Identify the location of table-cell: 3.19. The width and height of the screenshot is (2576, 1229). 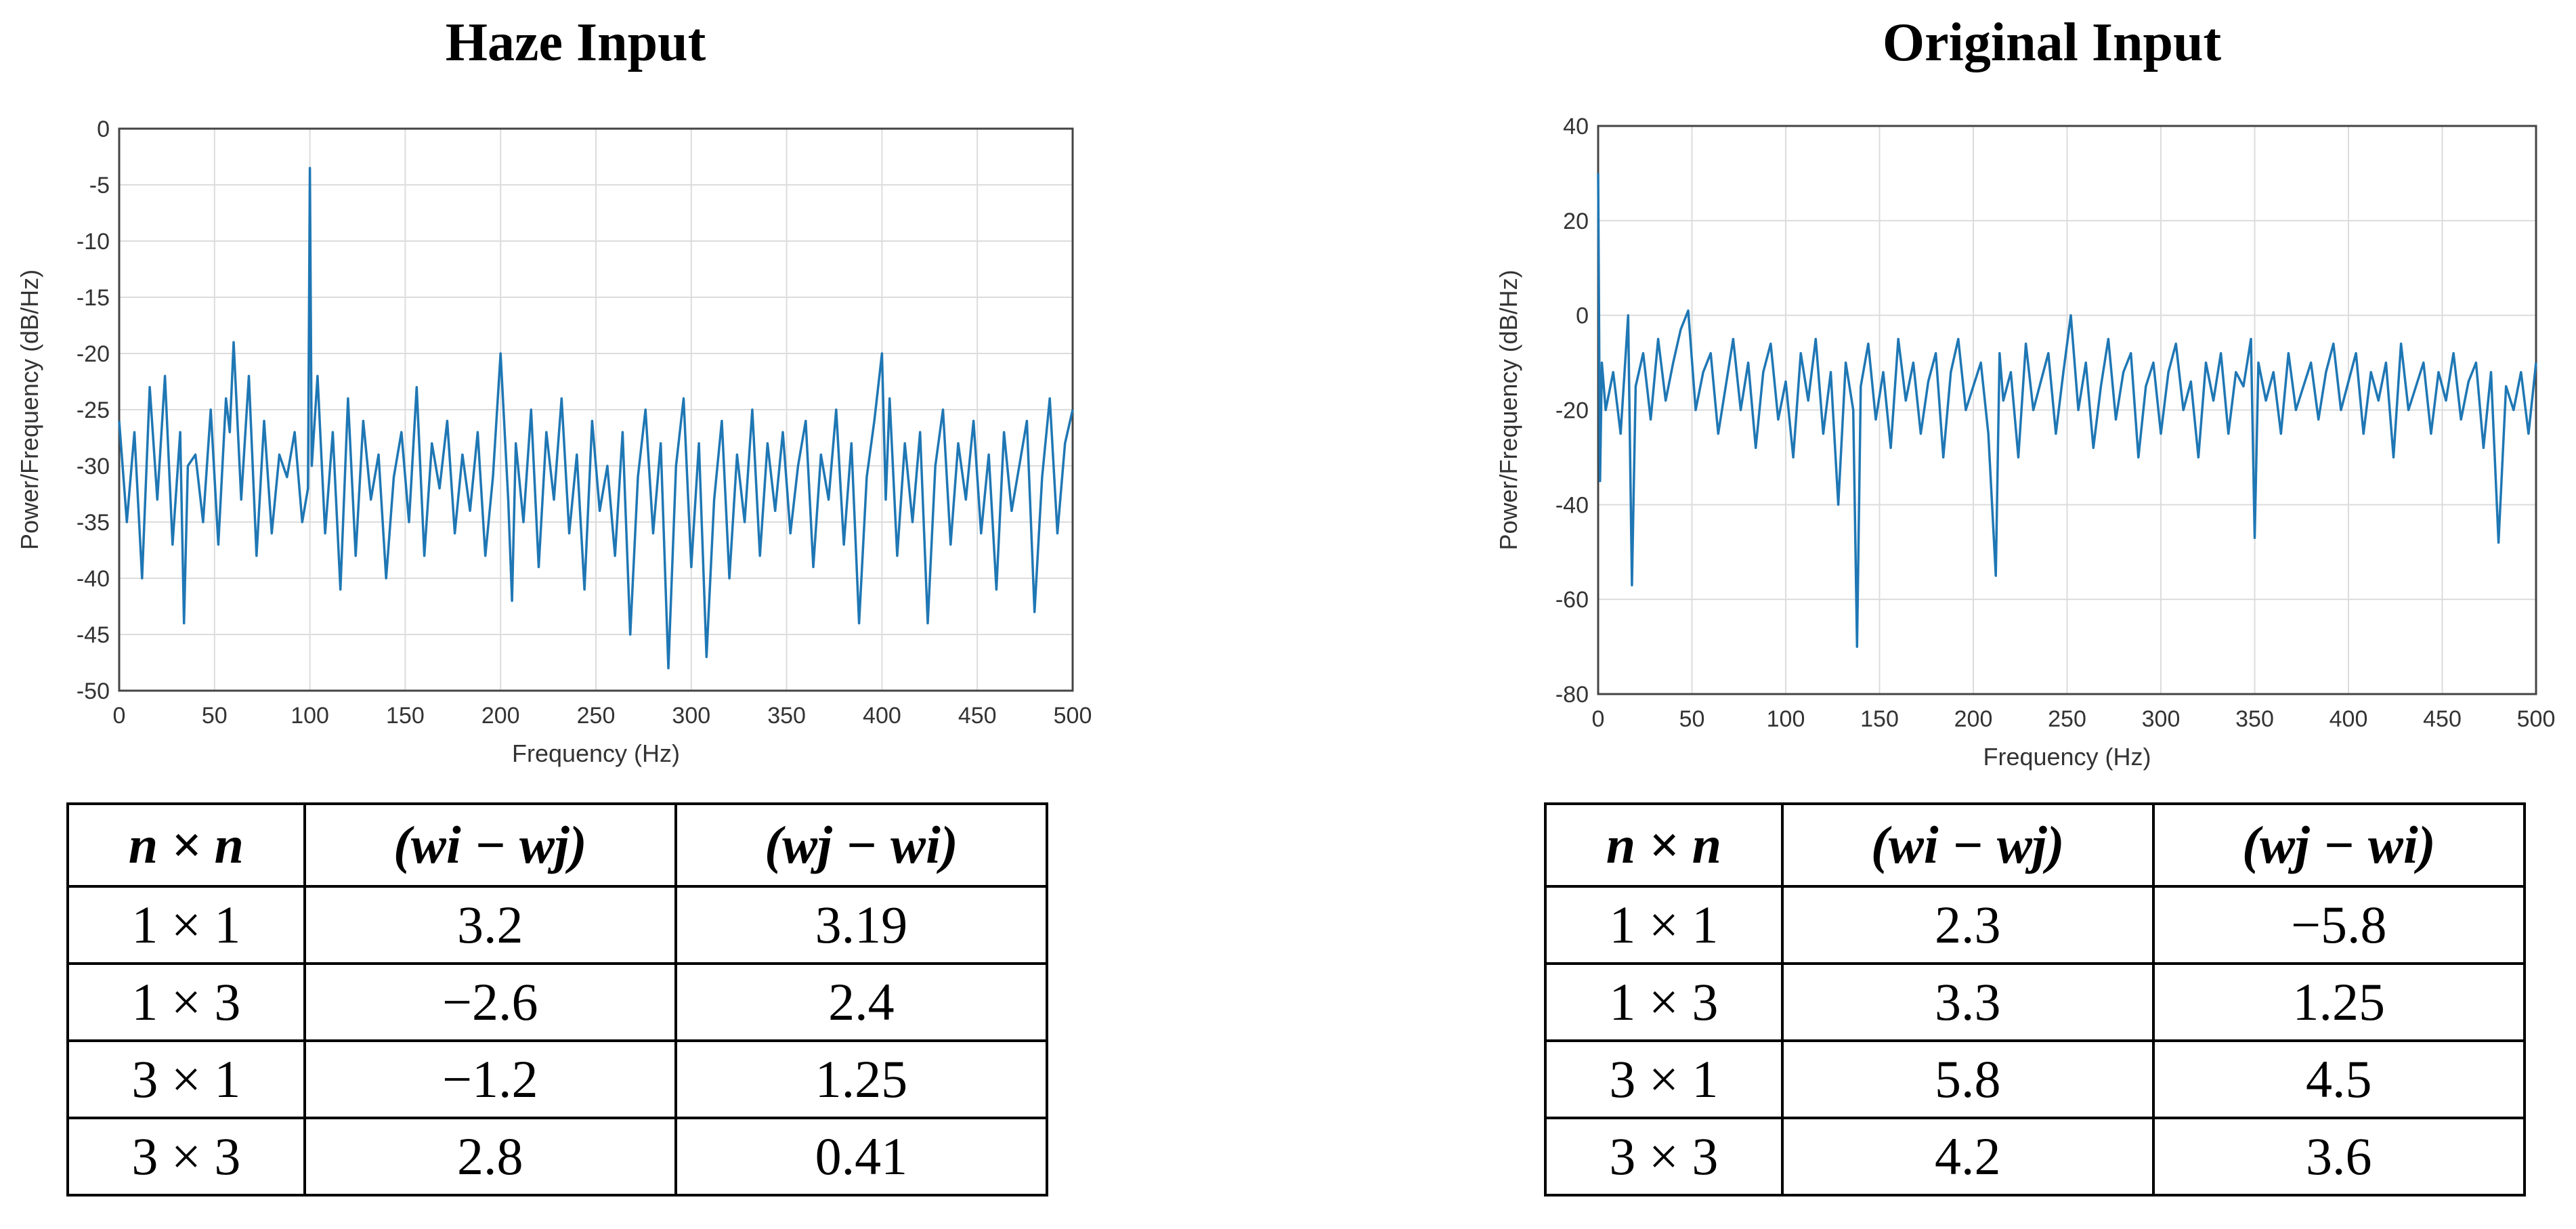
(861, 925).